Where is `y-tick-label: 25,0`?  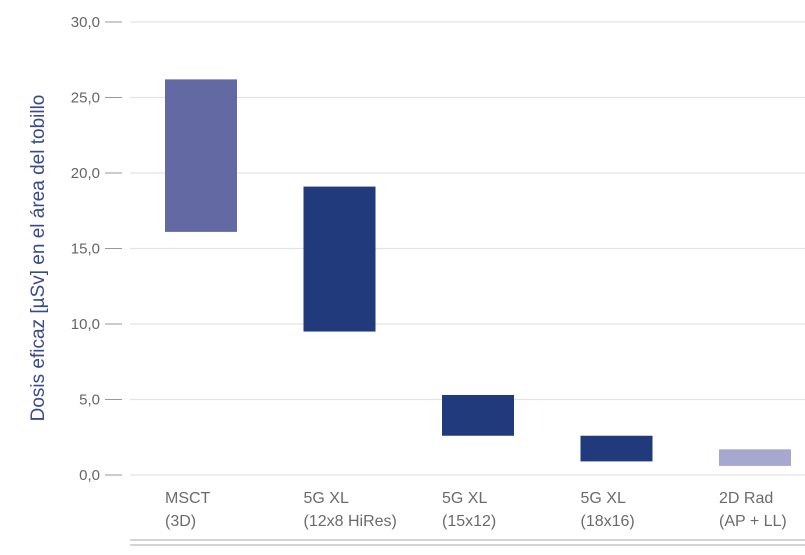 y-tick-label: 25,0 is located at coordinates (85, 98).